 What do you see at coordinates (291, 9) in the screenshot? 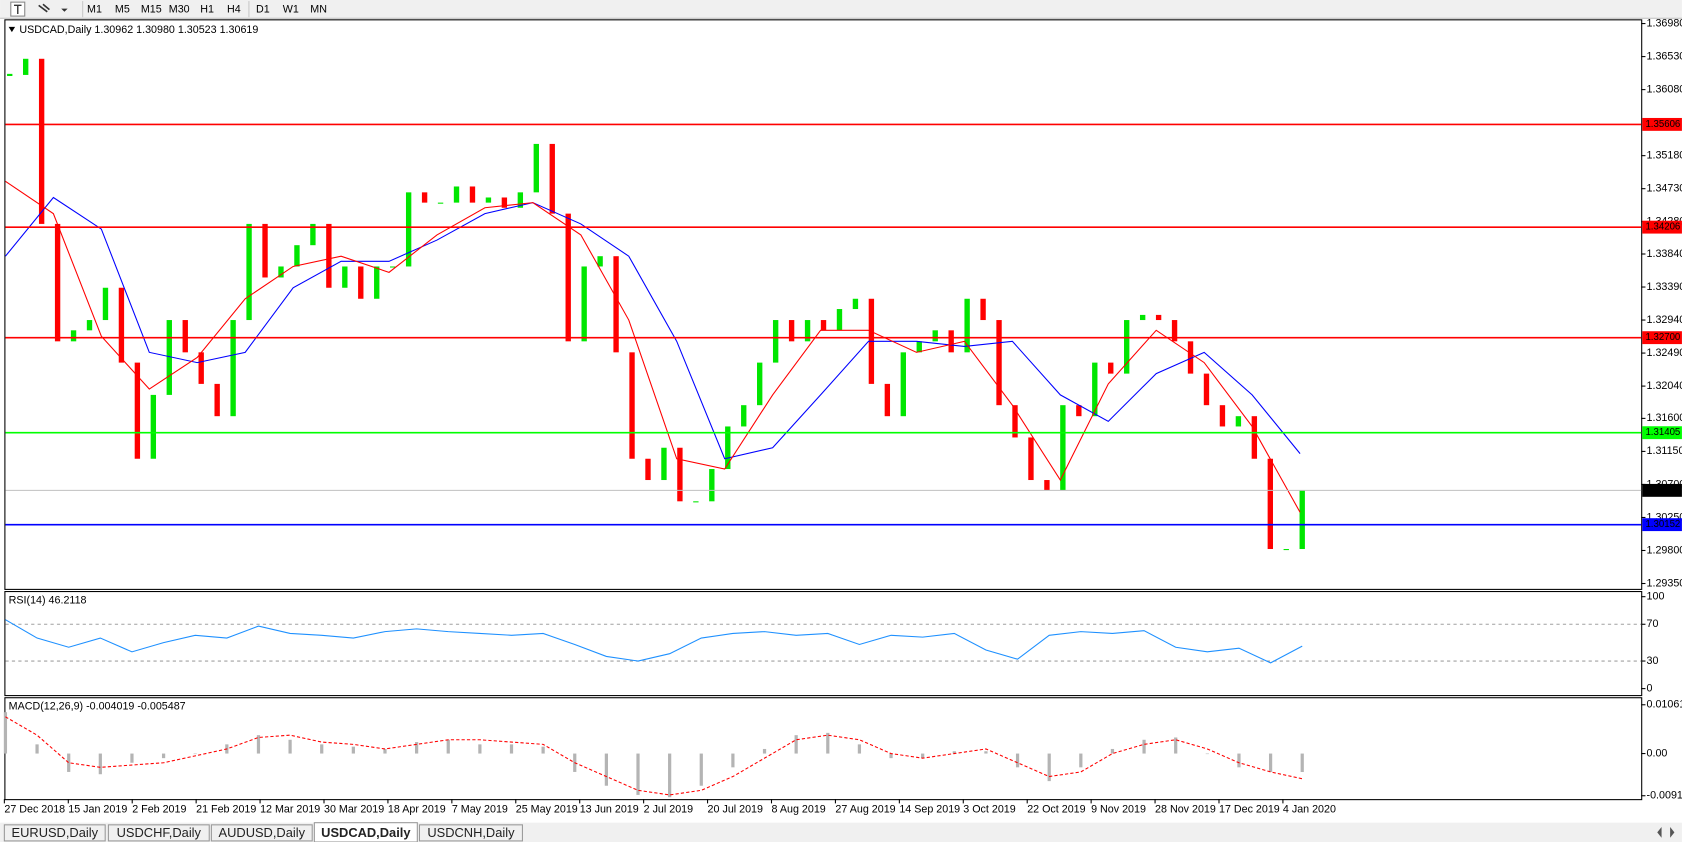
I see `timeframe-button: W1` at bounding box center [291, 9].